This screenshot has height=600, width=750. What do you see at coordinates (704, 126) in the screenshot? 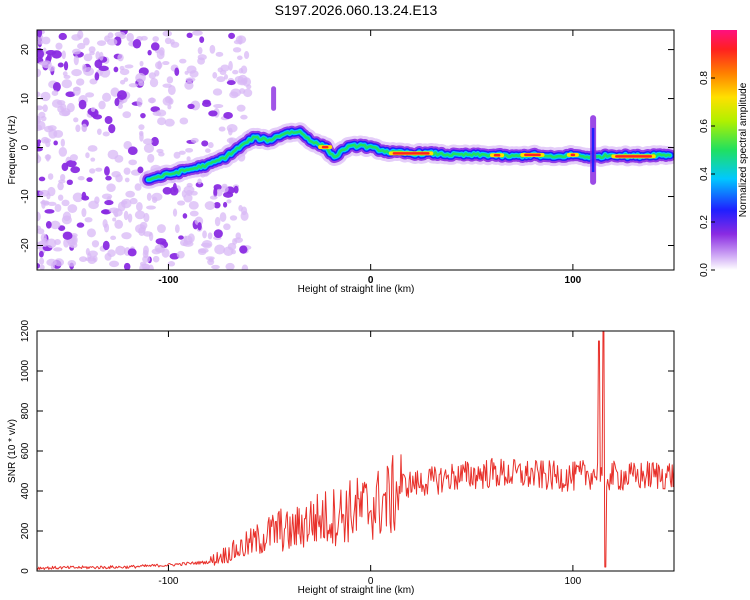
I see `colorbar-tick-label: 0.6` at bounding box center [704, 126].